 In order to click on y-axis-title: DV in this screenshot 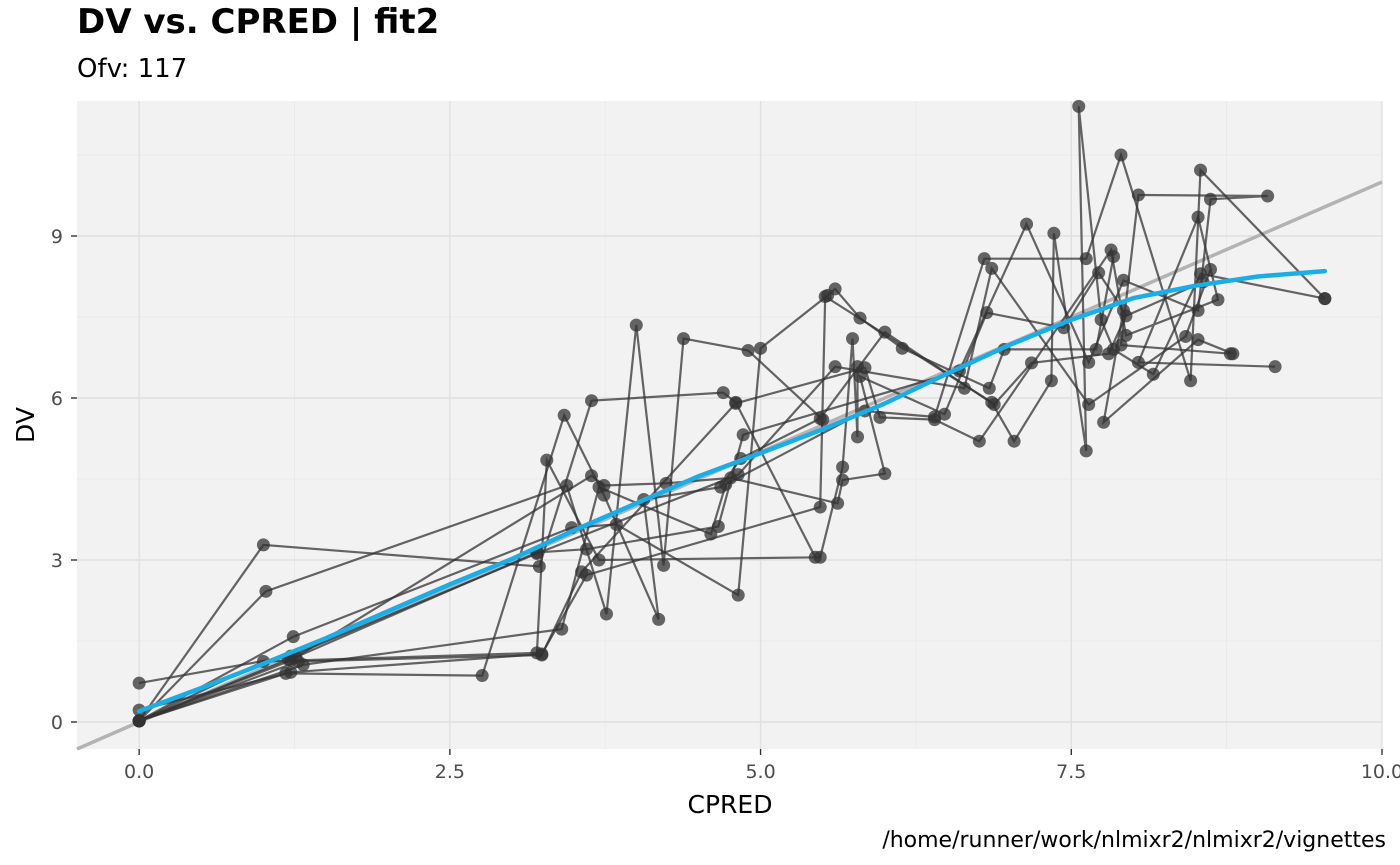, I will do `click(25, 425)`.